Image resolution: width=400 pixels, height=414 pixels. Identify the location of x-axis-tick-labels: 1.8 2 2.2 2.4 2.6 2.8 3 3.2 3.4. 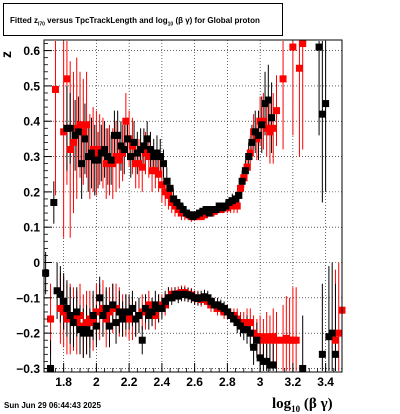
(194, 382).